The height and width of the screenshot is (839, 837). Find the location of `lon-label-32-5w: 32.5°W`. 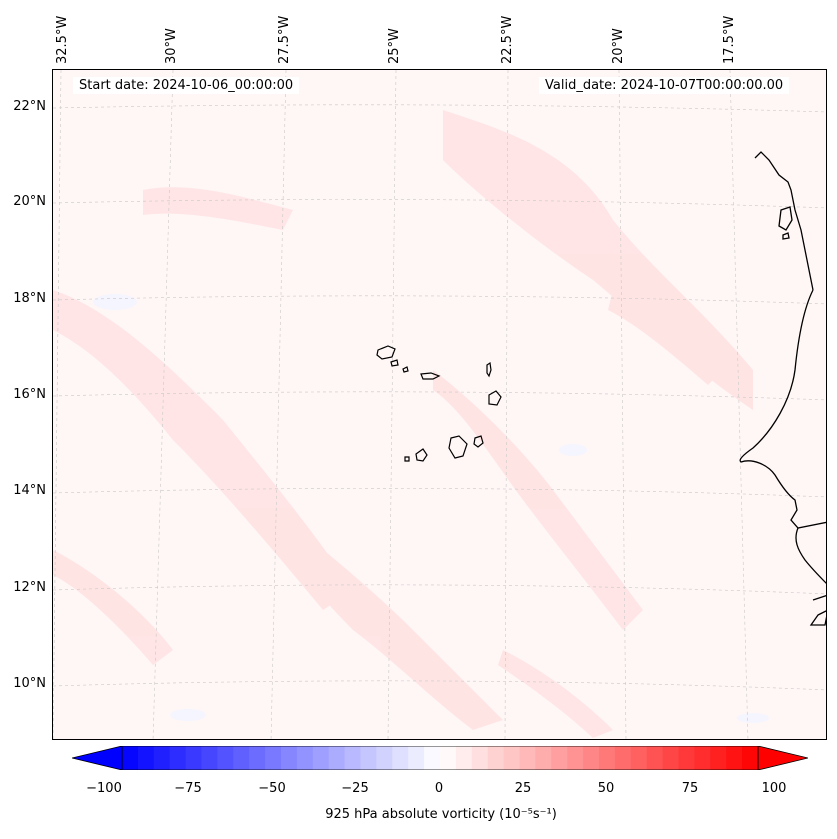

lon-label-32-5w: 32.5°W is located at coordinates (62, 39).